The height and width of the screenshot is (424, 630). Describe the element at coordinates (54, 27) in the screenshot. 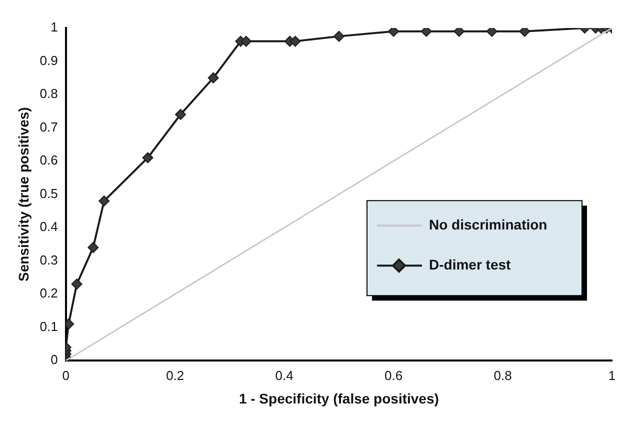

I see `y-tick-label: 1` at that location.